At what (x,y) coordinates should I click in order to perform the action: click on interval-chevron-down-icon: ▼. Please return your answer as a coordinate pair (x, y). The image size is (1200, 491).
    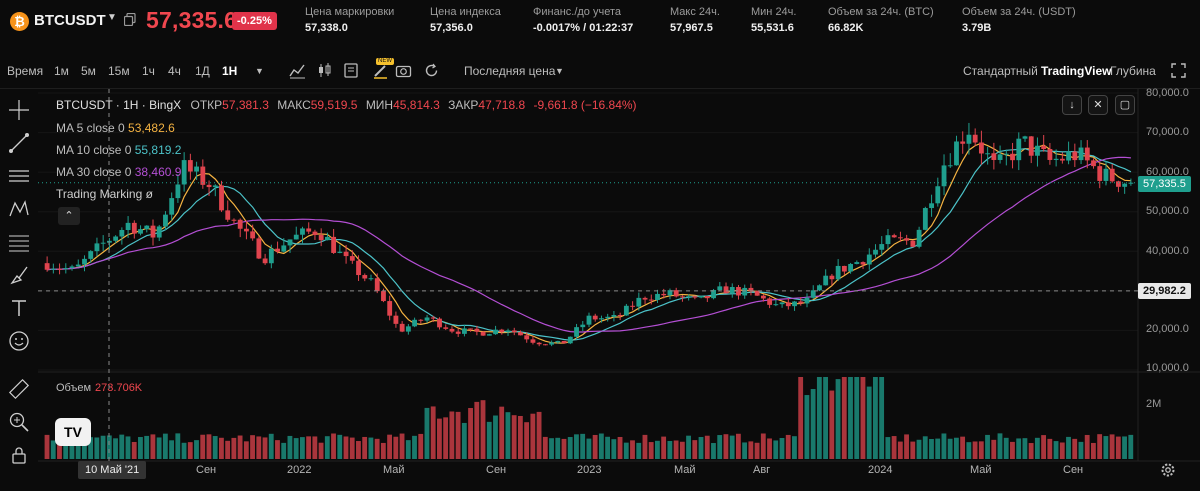
    Looking at the image, I should click on (259, 71).